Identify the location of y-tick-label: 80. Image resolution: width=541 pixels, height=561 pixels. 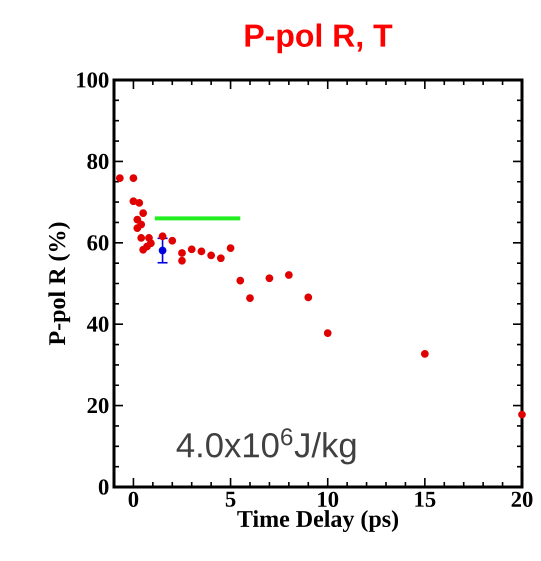
(97, 162).